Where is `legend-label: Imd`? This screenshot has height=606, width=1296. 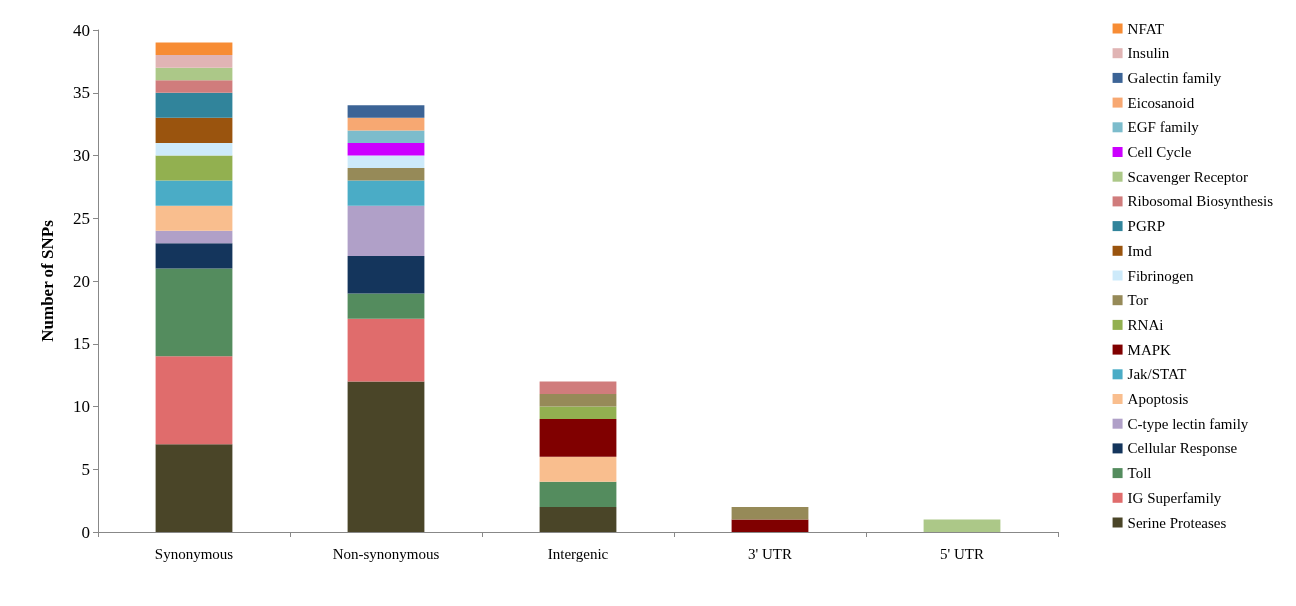 legend-label: Imd is located at coordinates (1140, 250).